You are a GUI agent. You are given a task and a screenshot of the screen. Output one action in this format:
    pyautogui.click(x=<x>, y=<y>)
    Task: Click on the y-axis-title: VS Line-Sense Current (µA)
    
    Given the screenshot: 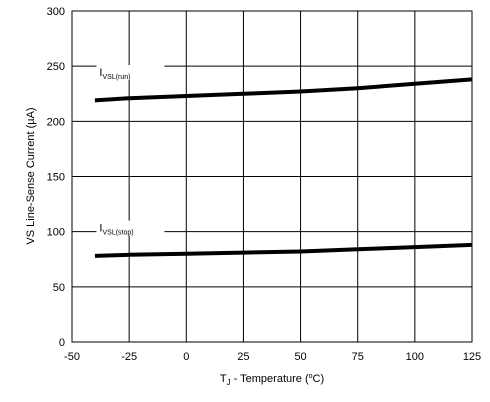 What is the action you would take?
    pyautogui.click(x=31, y=175)
    